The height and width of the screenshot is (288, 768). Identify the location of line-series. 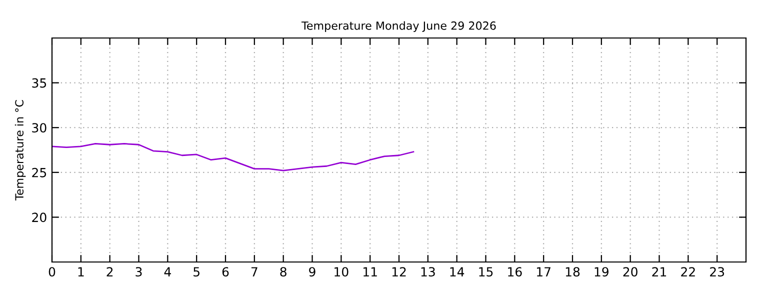
(233, 157).